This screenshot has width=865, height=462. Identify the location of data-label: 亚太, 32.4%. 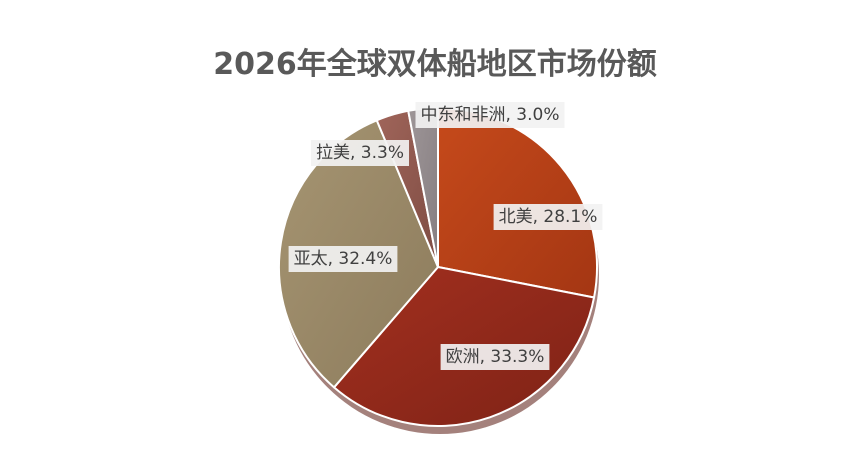
(343, 259).